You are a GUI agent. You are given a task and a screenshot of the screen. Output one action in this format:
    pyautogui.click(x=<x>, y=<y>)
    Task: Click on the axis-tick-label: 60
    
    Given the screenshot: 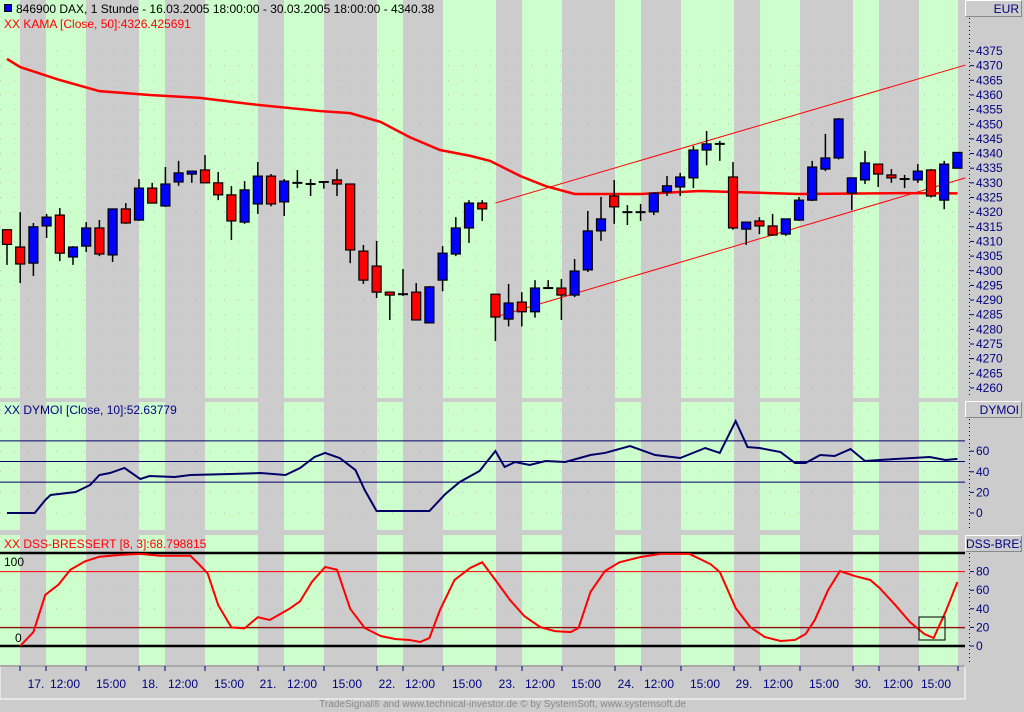 What is the action you would take?
    pyautogui.click(x=983, y=451)
    